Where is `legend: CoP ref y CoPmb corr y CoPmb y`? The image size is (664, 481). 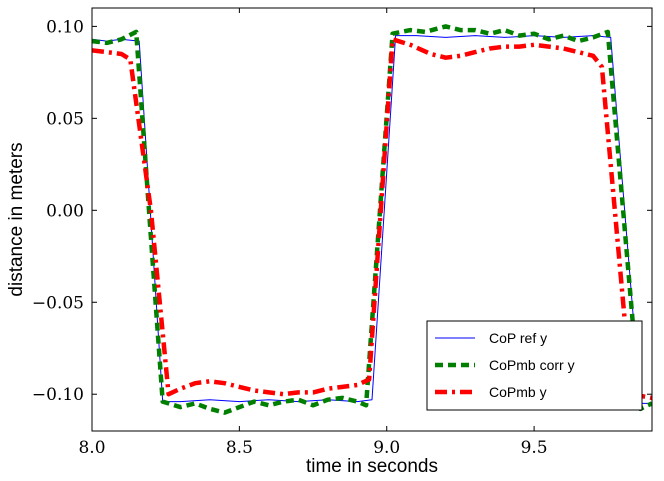 legend: CoP ref y CoPmb corr y CoPmb y is located at coordinates (534, 365).